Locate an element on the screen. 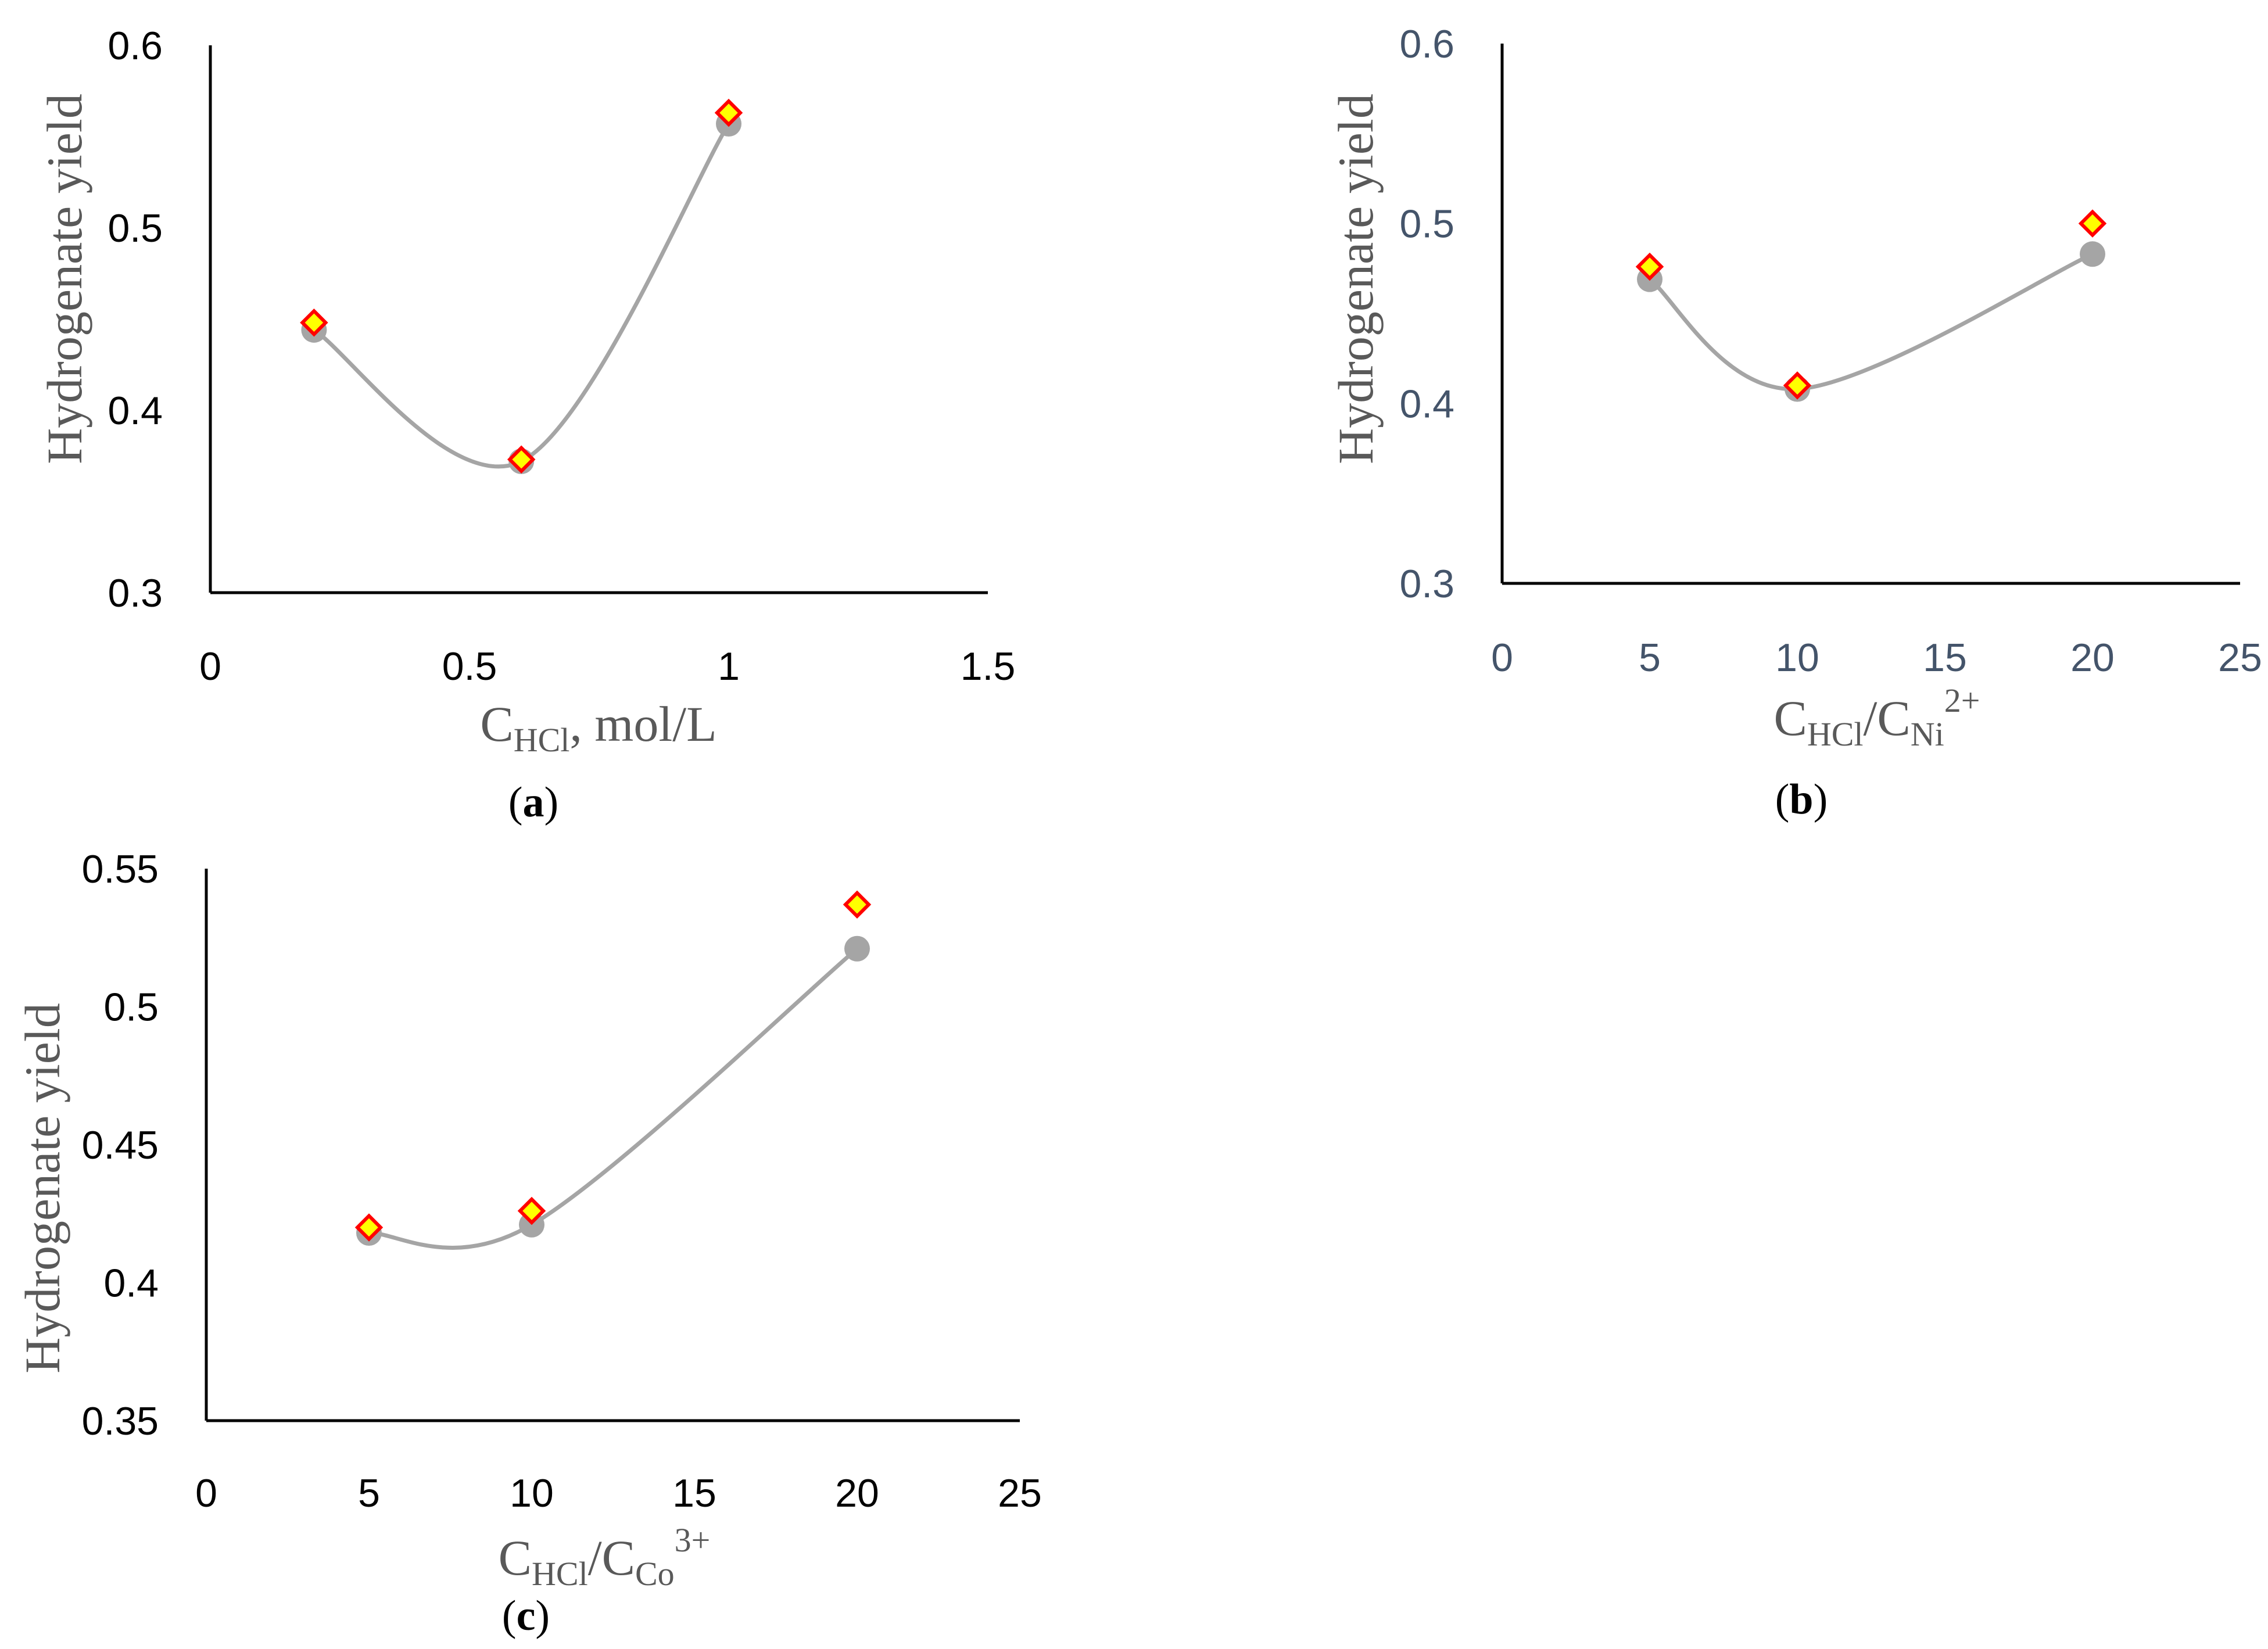 The image size is (2268, 1649). y-tick-label: 0.45 is located at coordinates (120, 1145).